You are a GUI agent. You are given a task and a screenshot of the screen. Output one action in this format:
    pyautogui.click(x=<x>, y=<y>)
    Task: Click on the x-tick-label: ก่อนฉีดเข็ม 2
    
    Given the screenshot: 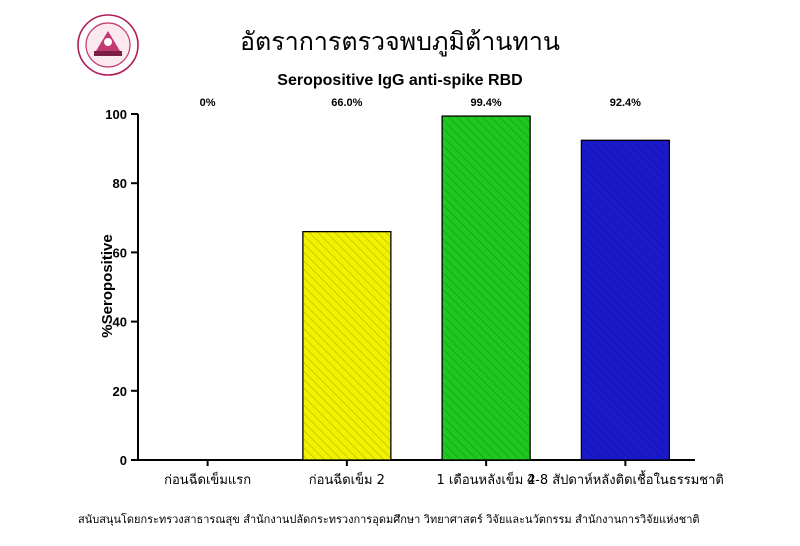 What is the action you would take?
    pyautogui.click(x=347, y=479)
    